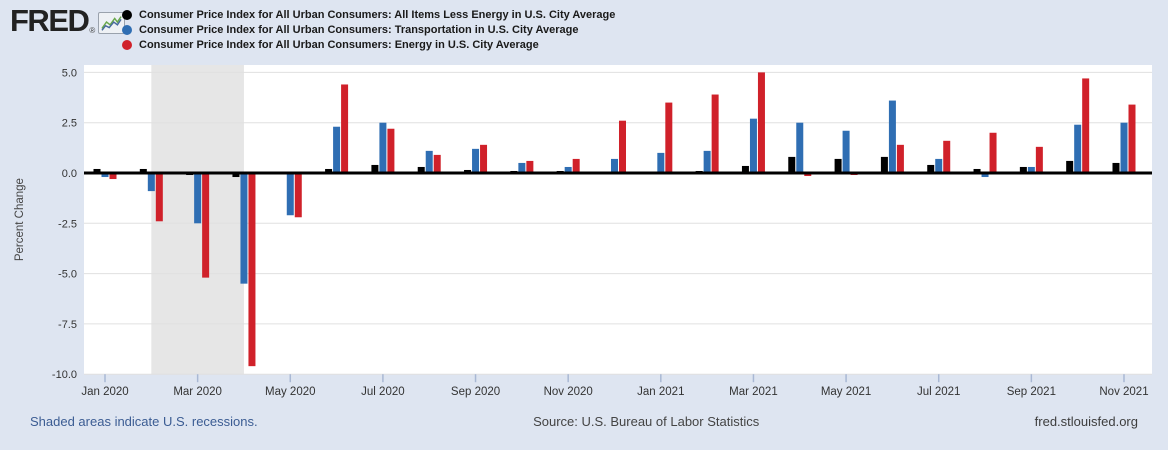  Describe the element at coordinates (846, 392) in the screenshot. I see `x-tick-label: May 2021` at that location.